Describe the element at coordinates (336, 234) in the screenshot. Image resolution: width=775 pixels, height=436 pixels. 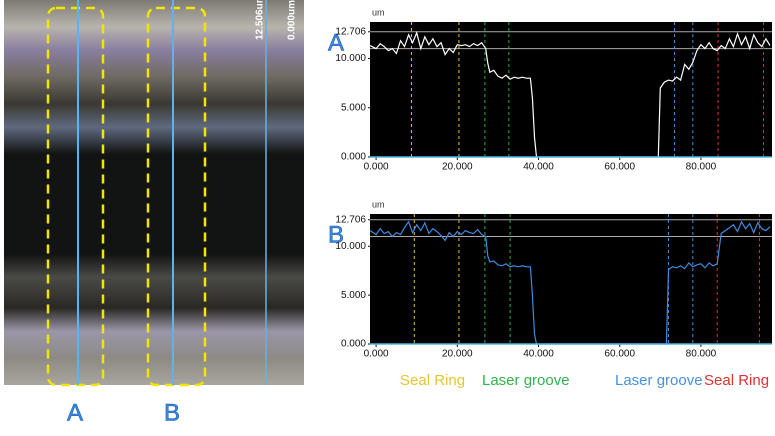
I see `chart-label: B` at that location.